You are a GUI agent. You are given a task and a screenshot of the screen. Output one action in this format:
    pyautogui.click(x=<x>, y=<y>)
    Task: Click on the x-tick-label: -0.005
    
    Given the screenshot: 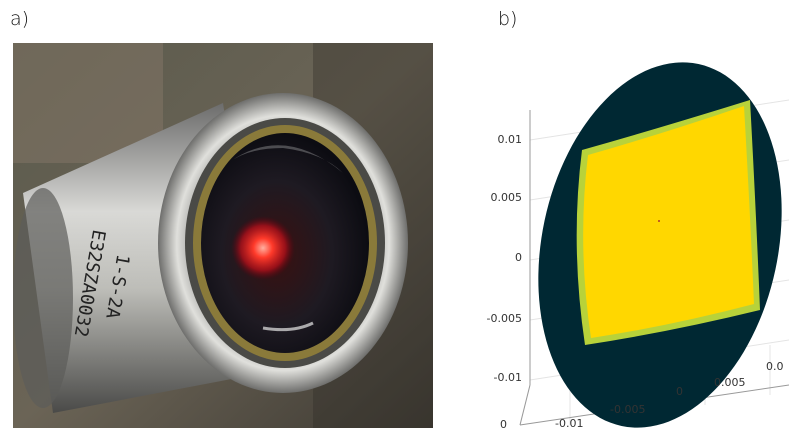 What is the action you would take?
    pyautogui.click(x=627, y=409)
    